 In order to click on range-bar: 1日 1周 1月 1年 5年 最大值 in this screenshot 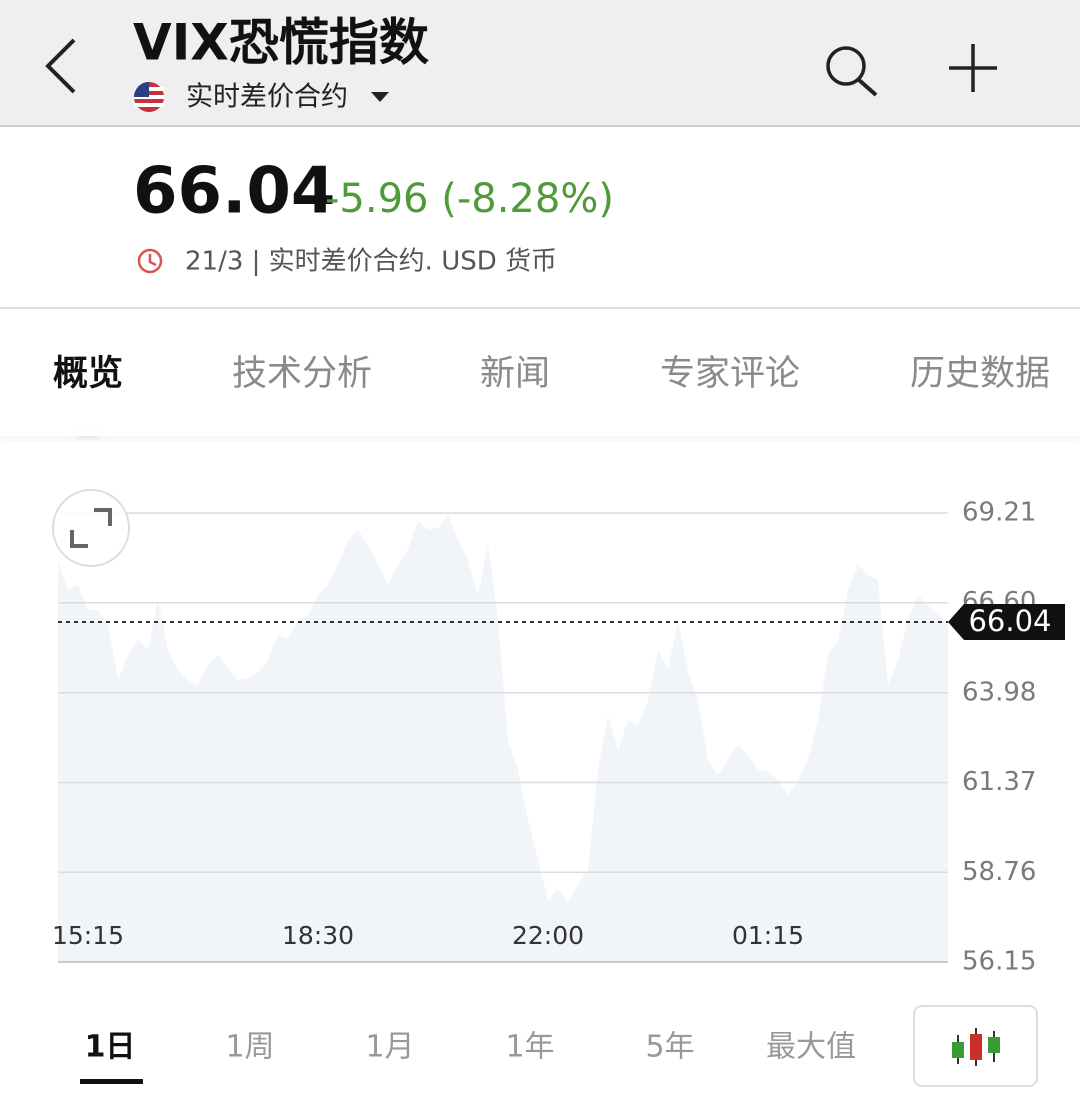, I will do `click(468, 1057)`.